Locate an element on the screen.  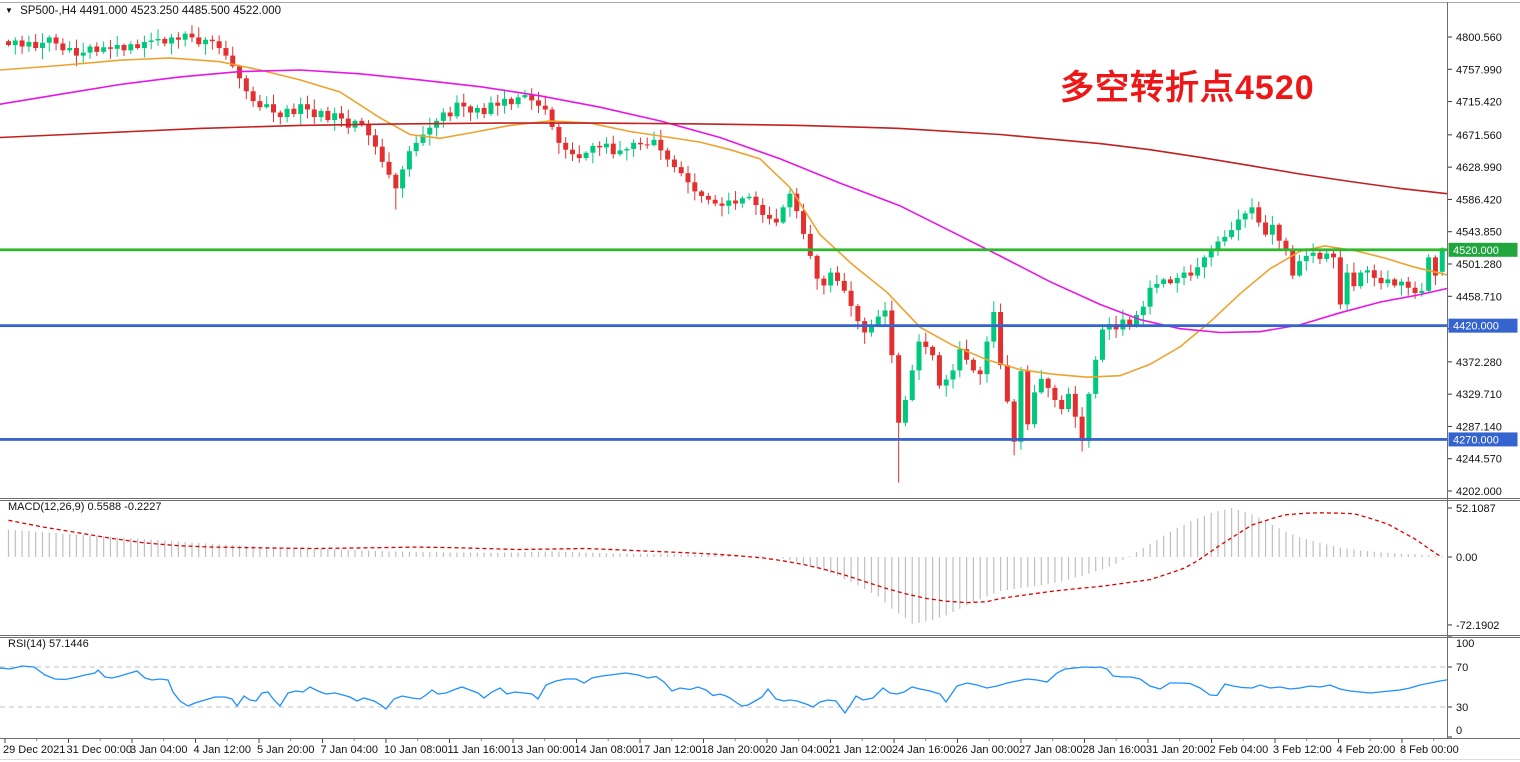
macd-indicator-label: MACD(12,26,9) 0.5588 -0.2227 is located at coordinates (85, 507).